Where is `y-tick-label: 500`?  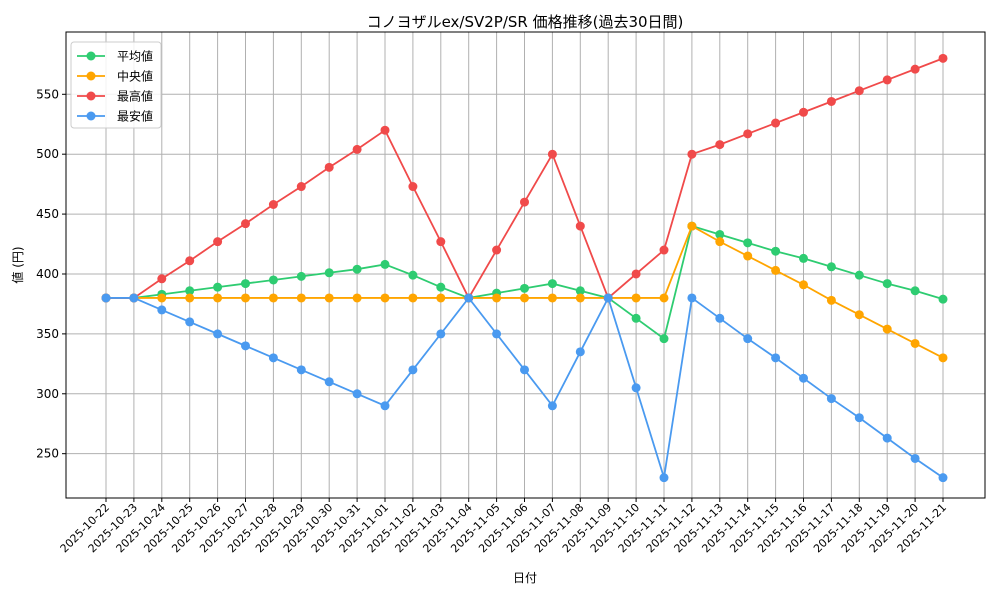
y-tick-label: 500 is located at coordinates (47, 154).